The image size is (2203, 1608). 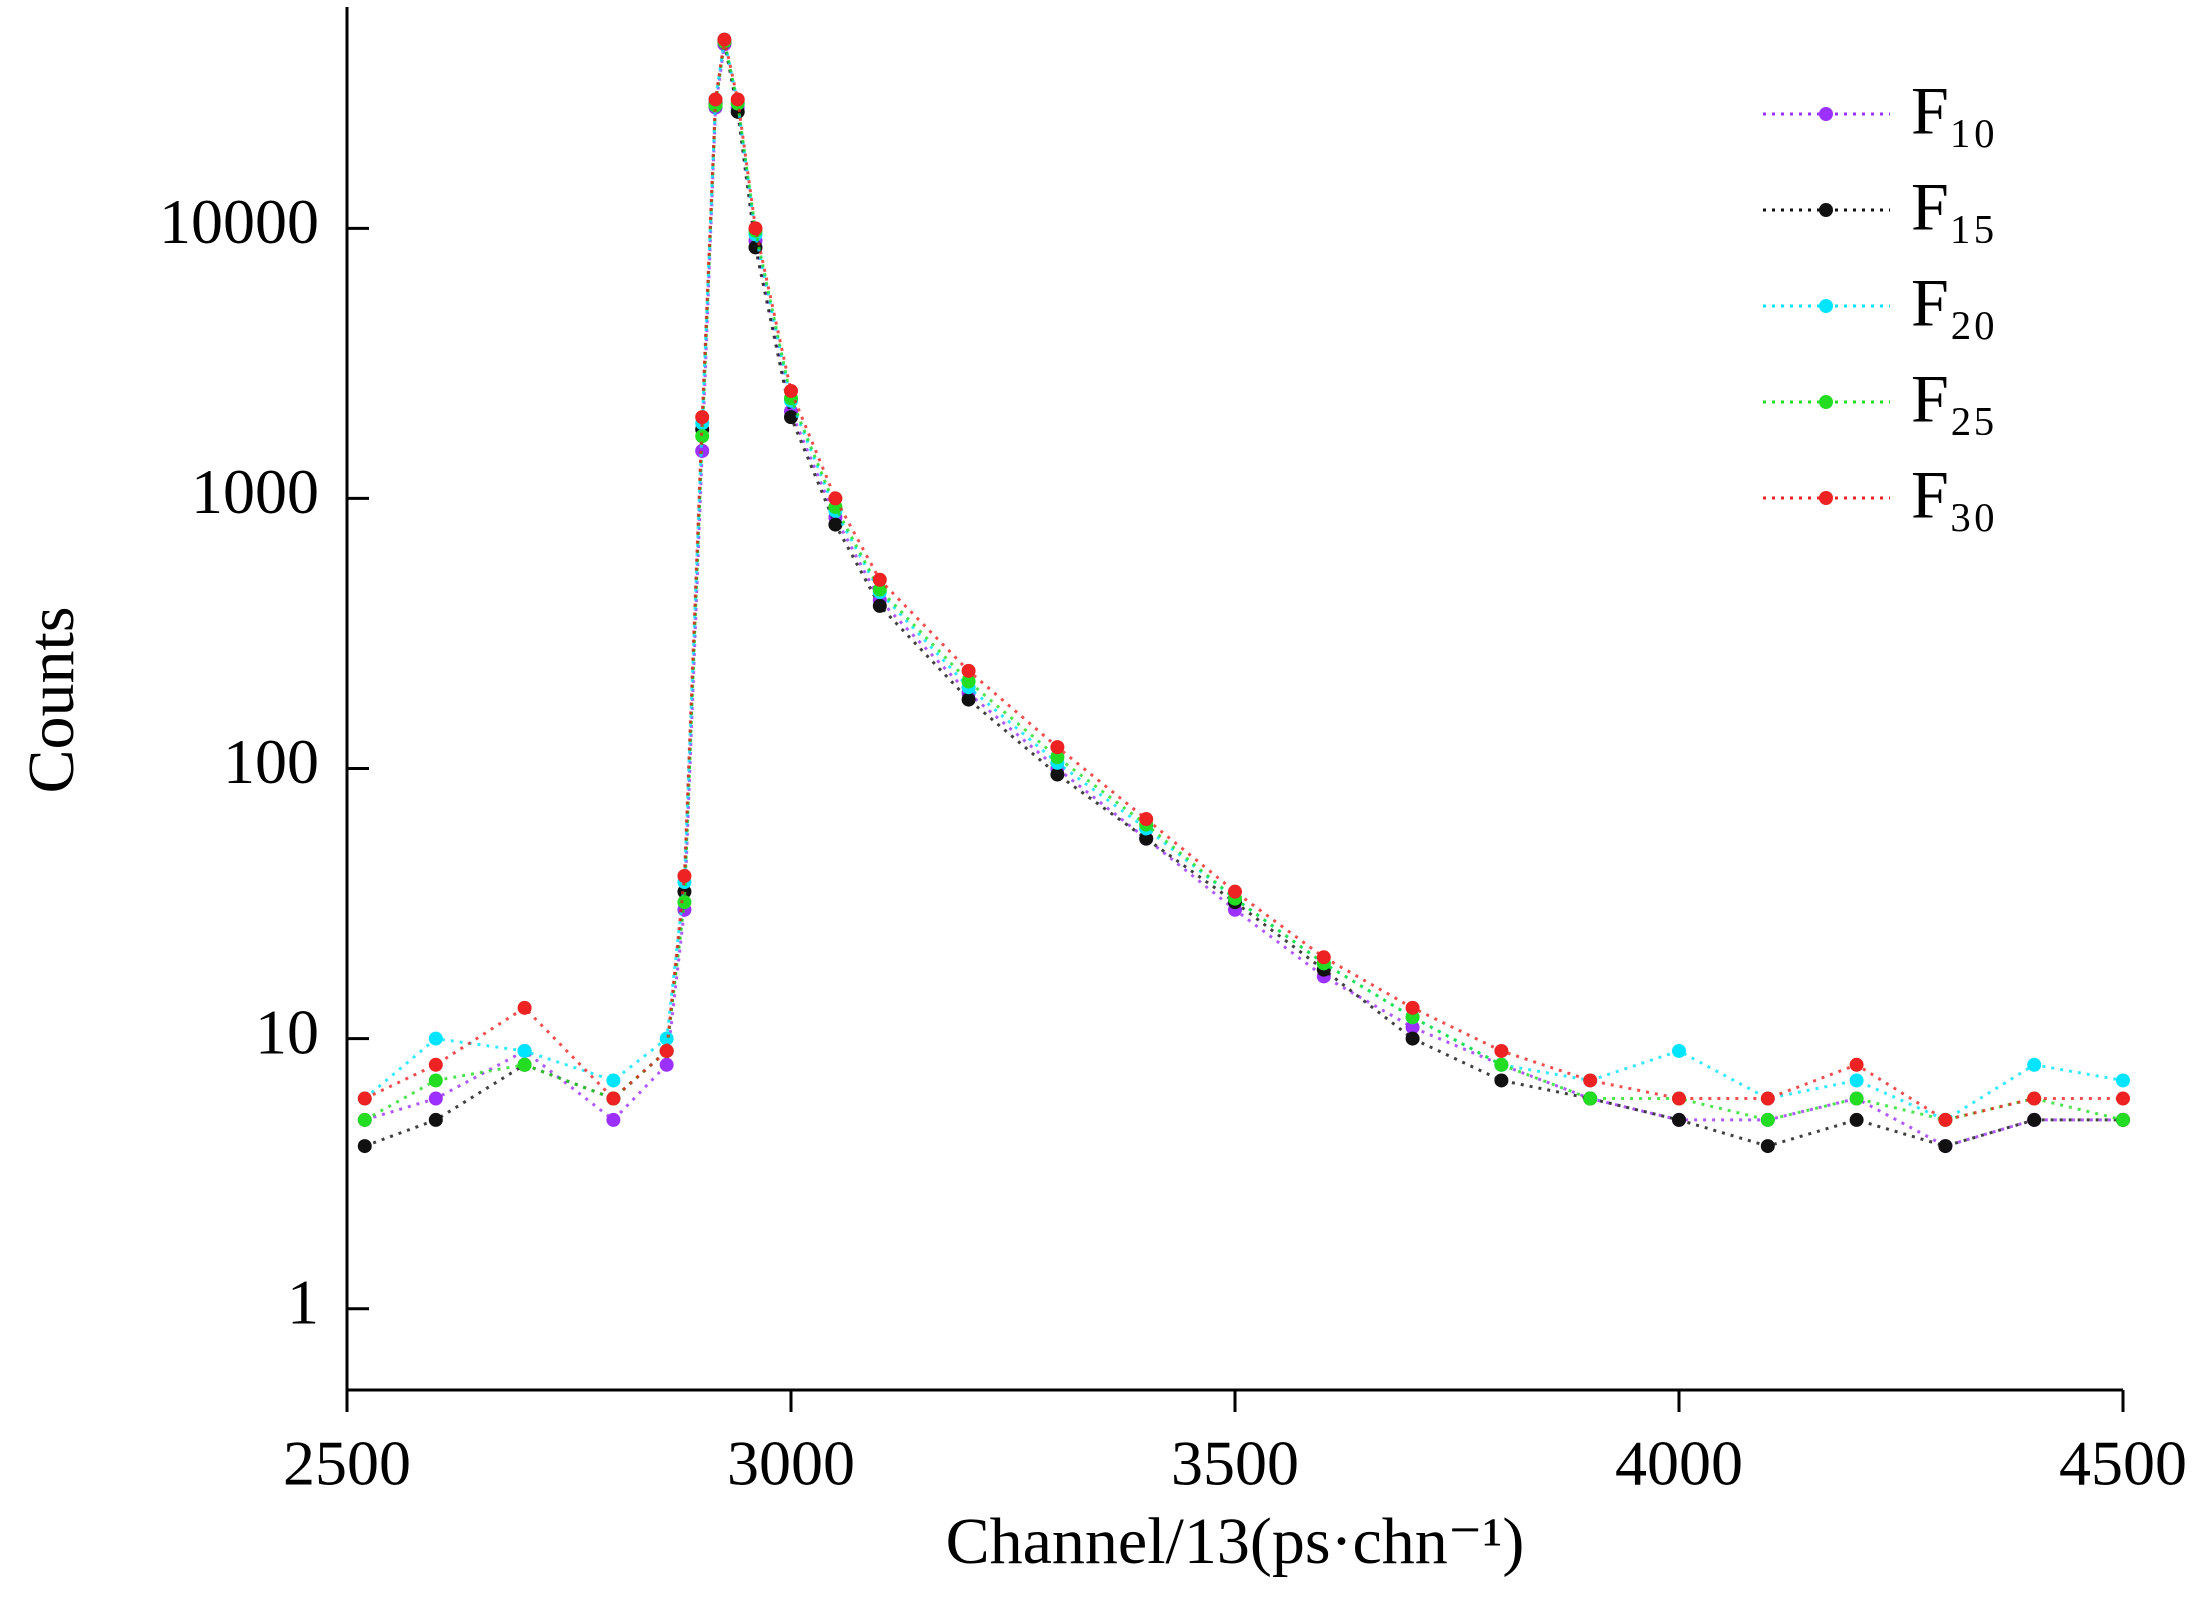 What do you see at coordinates (1953, 303) in the screenshot?
I see `legend-label: F₂₀` at bounding box center [1953, 303].